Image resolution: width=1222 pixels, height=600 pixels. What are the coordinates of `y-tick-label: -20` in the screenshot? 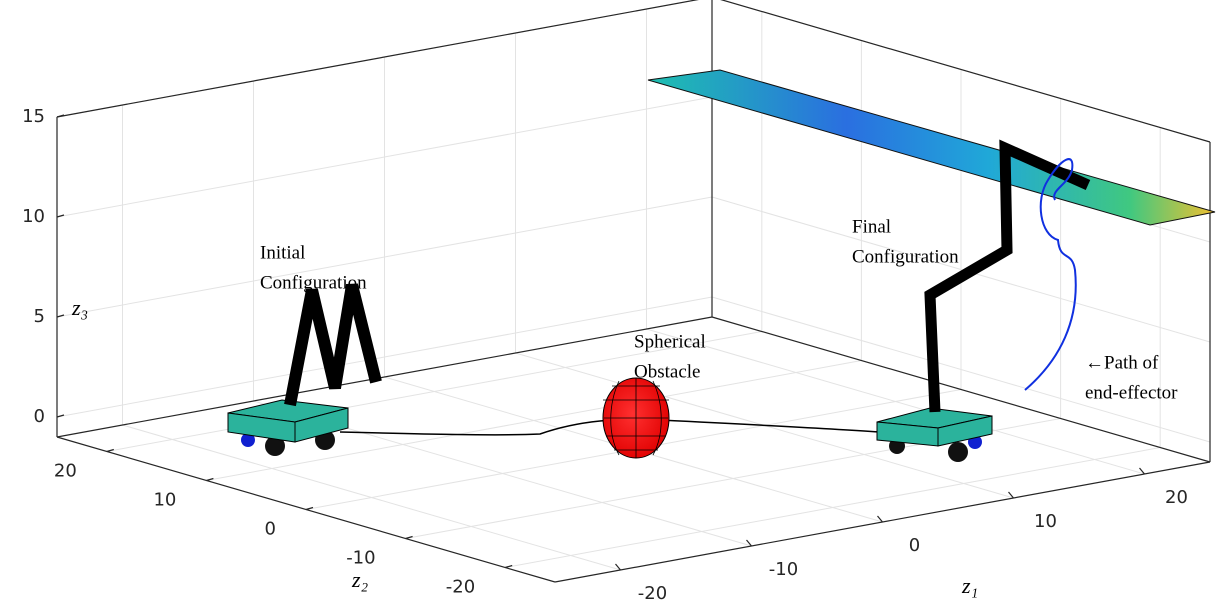 It's located at (460, 587).